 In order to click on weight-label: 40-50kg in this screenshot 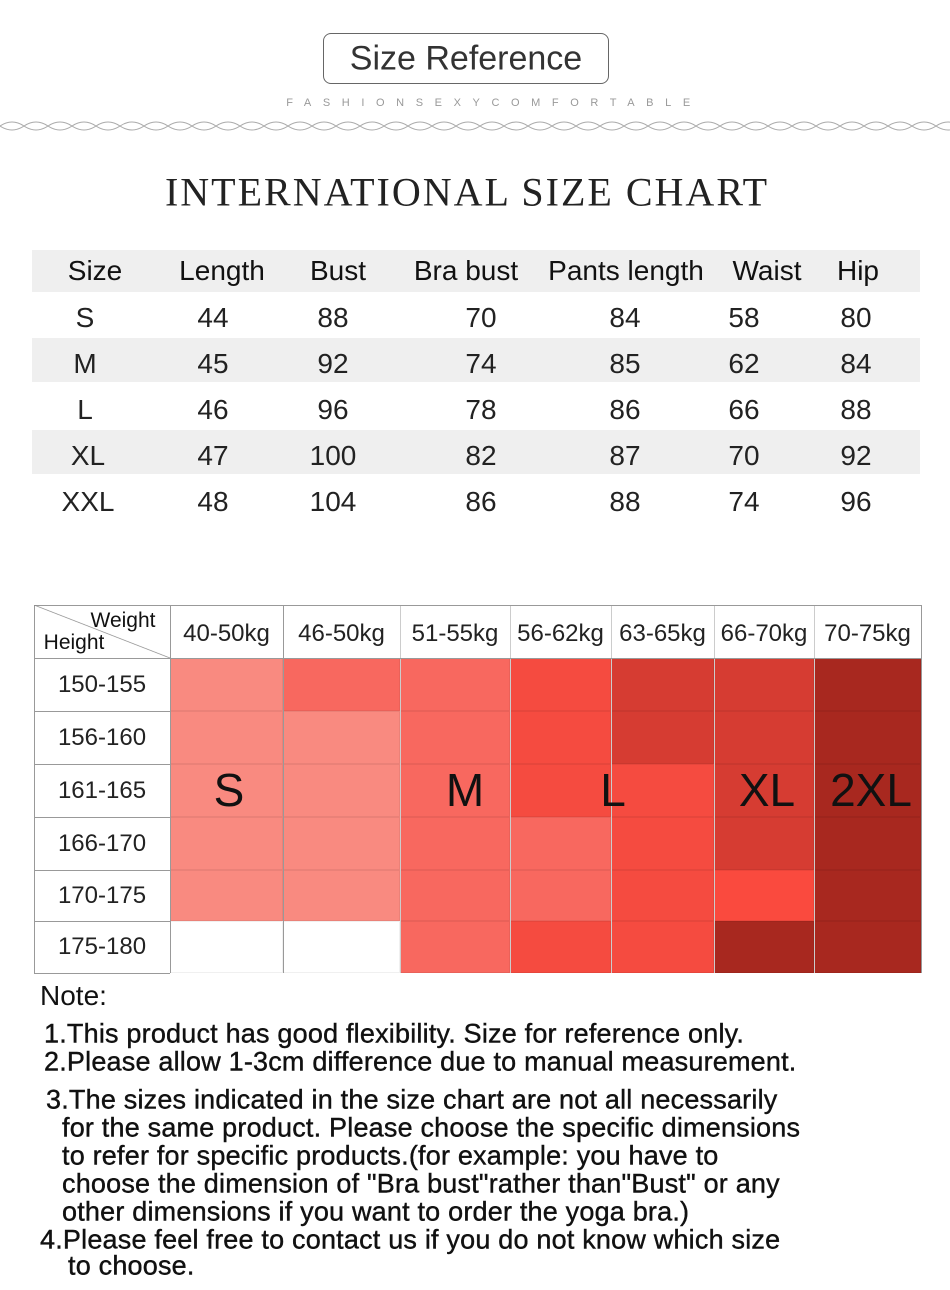, I will do `click(226, 633)`.